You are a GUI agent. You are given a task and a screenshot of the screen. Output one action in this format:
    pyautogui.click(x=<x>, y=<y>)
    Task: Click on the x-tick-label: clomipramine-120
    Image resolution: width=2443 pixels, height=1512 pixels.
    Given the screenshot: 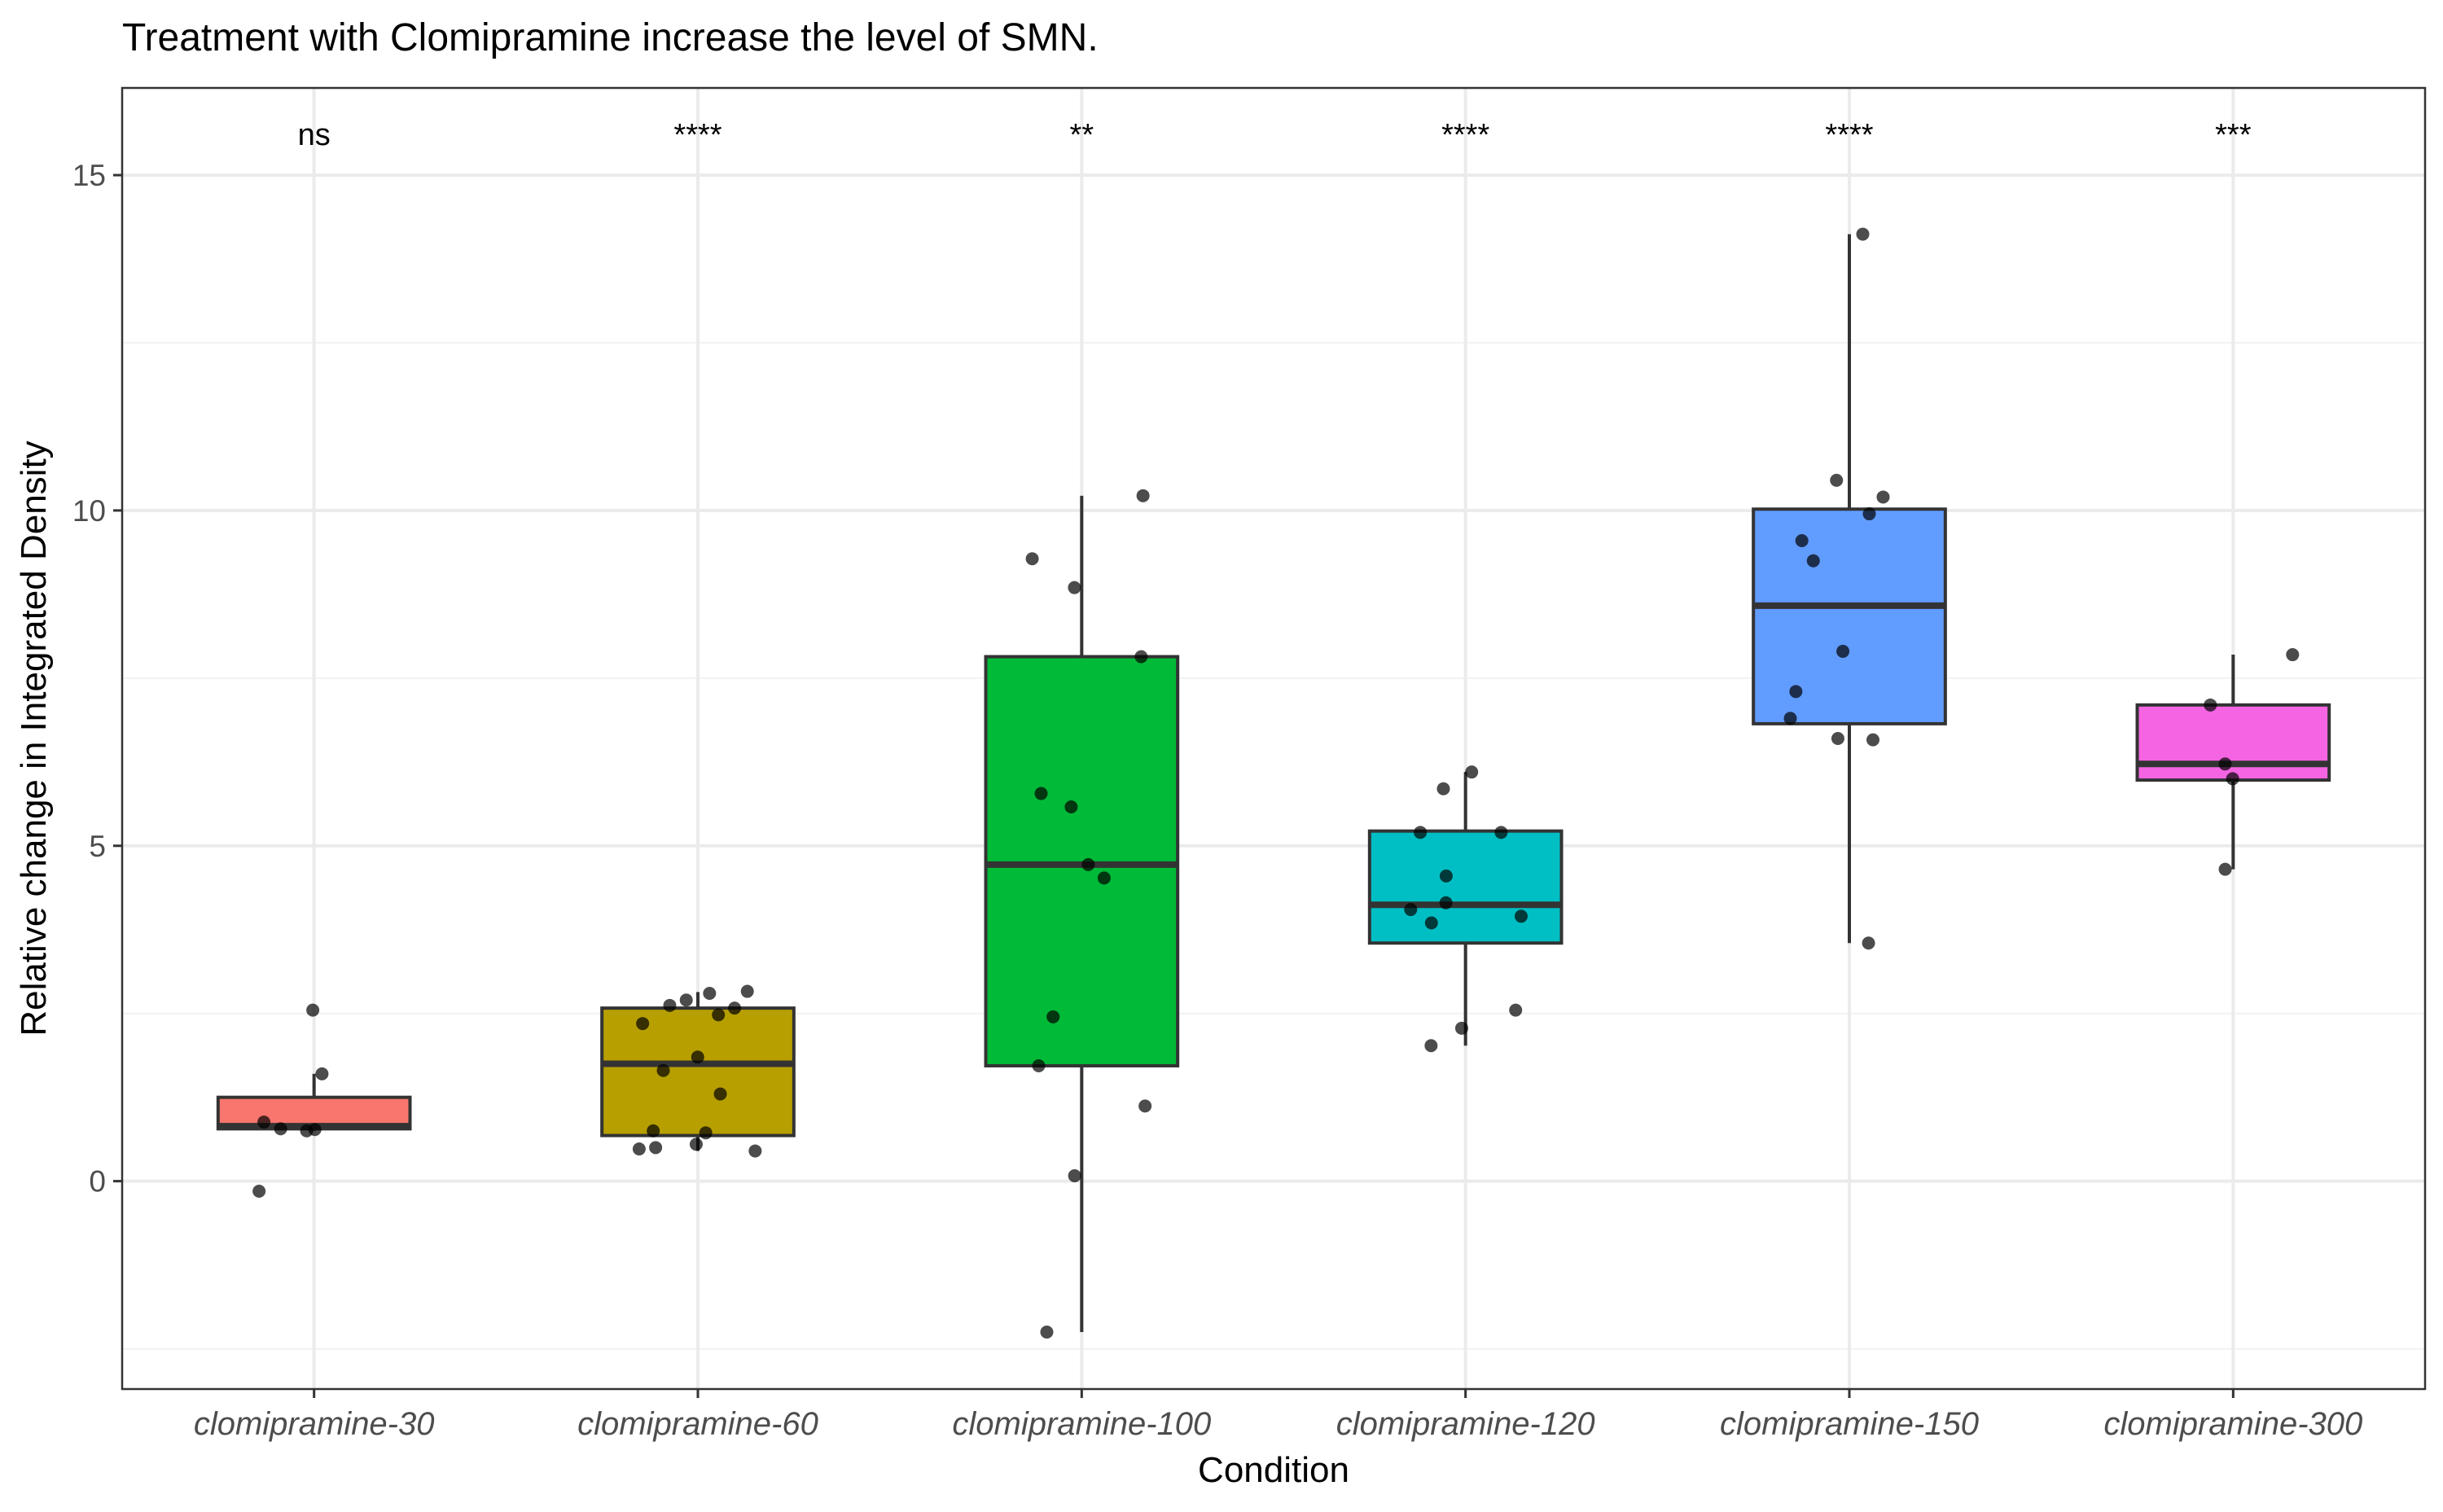 What is the action you would take?
    pyautogui.click(x=1465, y=1424)
    